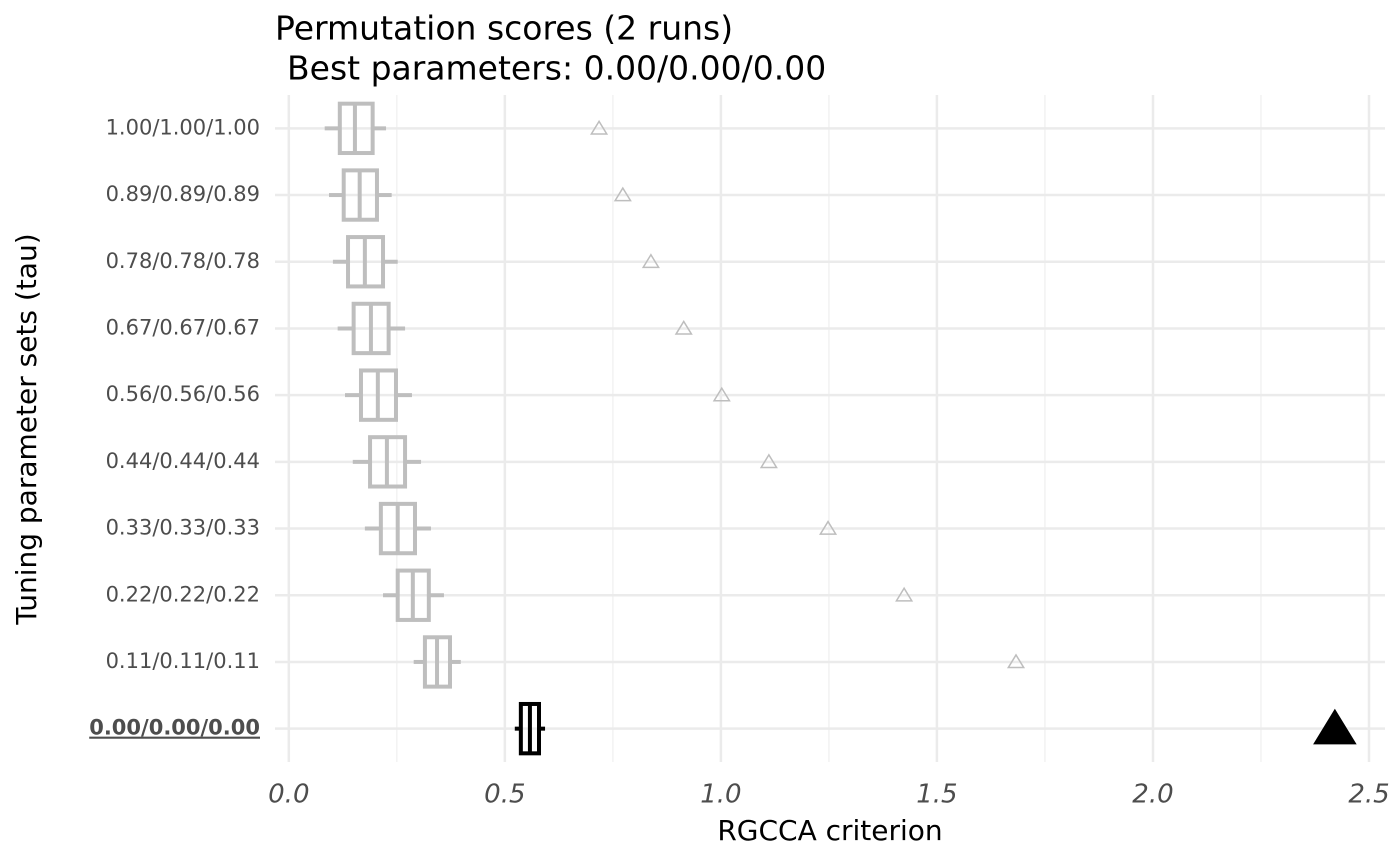 This screenshot has width=1400, height=866. I want to click on x-tick-label: 1.0, so click(720, 795).